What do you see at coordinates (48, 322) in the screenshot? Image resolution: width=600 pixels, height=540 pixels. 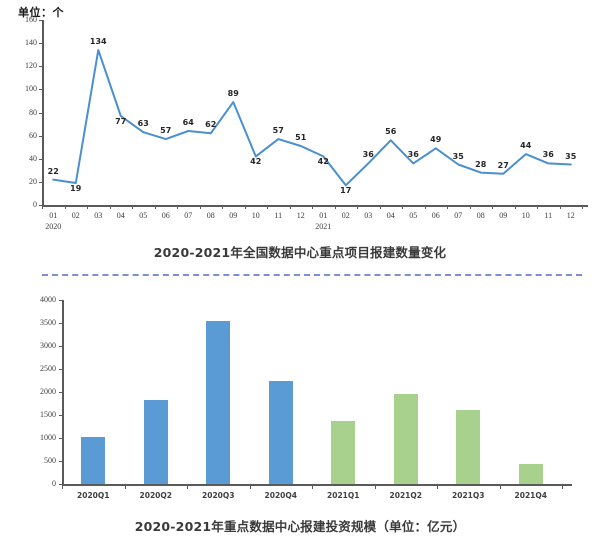 I see `bar-chart-y-tick-label: 3500` at bounding box center [48, 322].